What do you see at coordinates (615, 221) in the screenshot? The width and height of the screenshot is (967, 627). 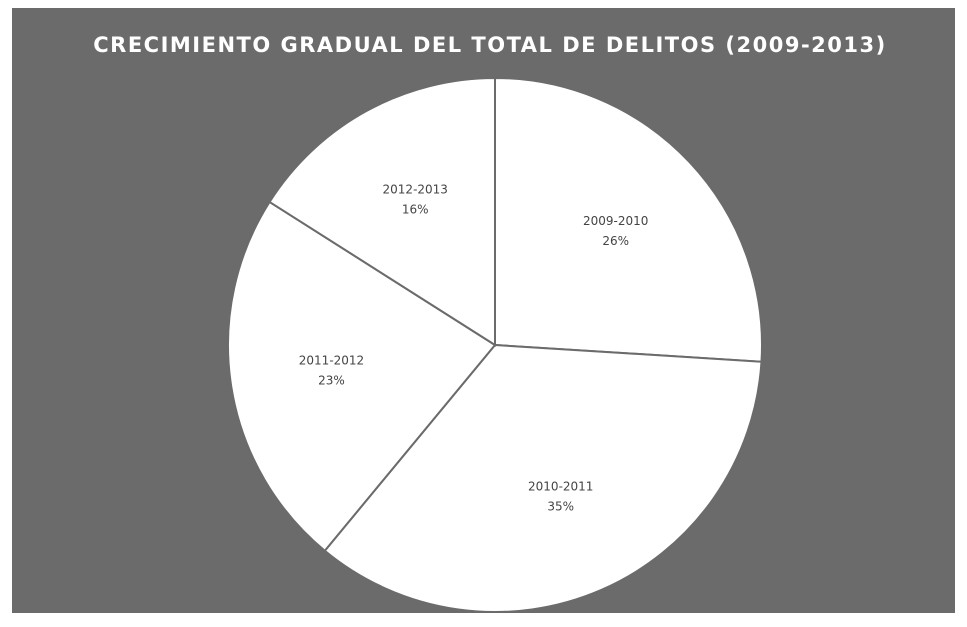 I see `slice-category-label: 2009-2010` at bounding box center [615, 221].